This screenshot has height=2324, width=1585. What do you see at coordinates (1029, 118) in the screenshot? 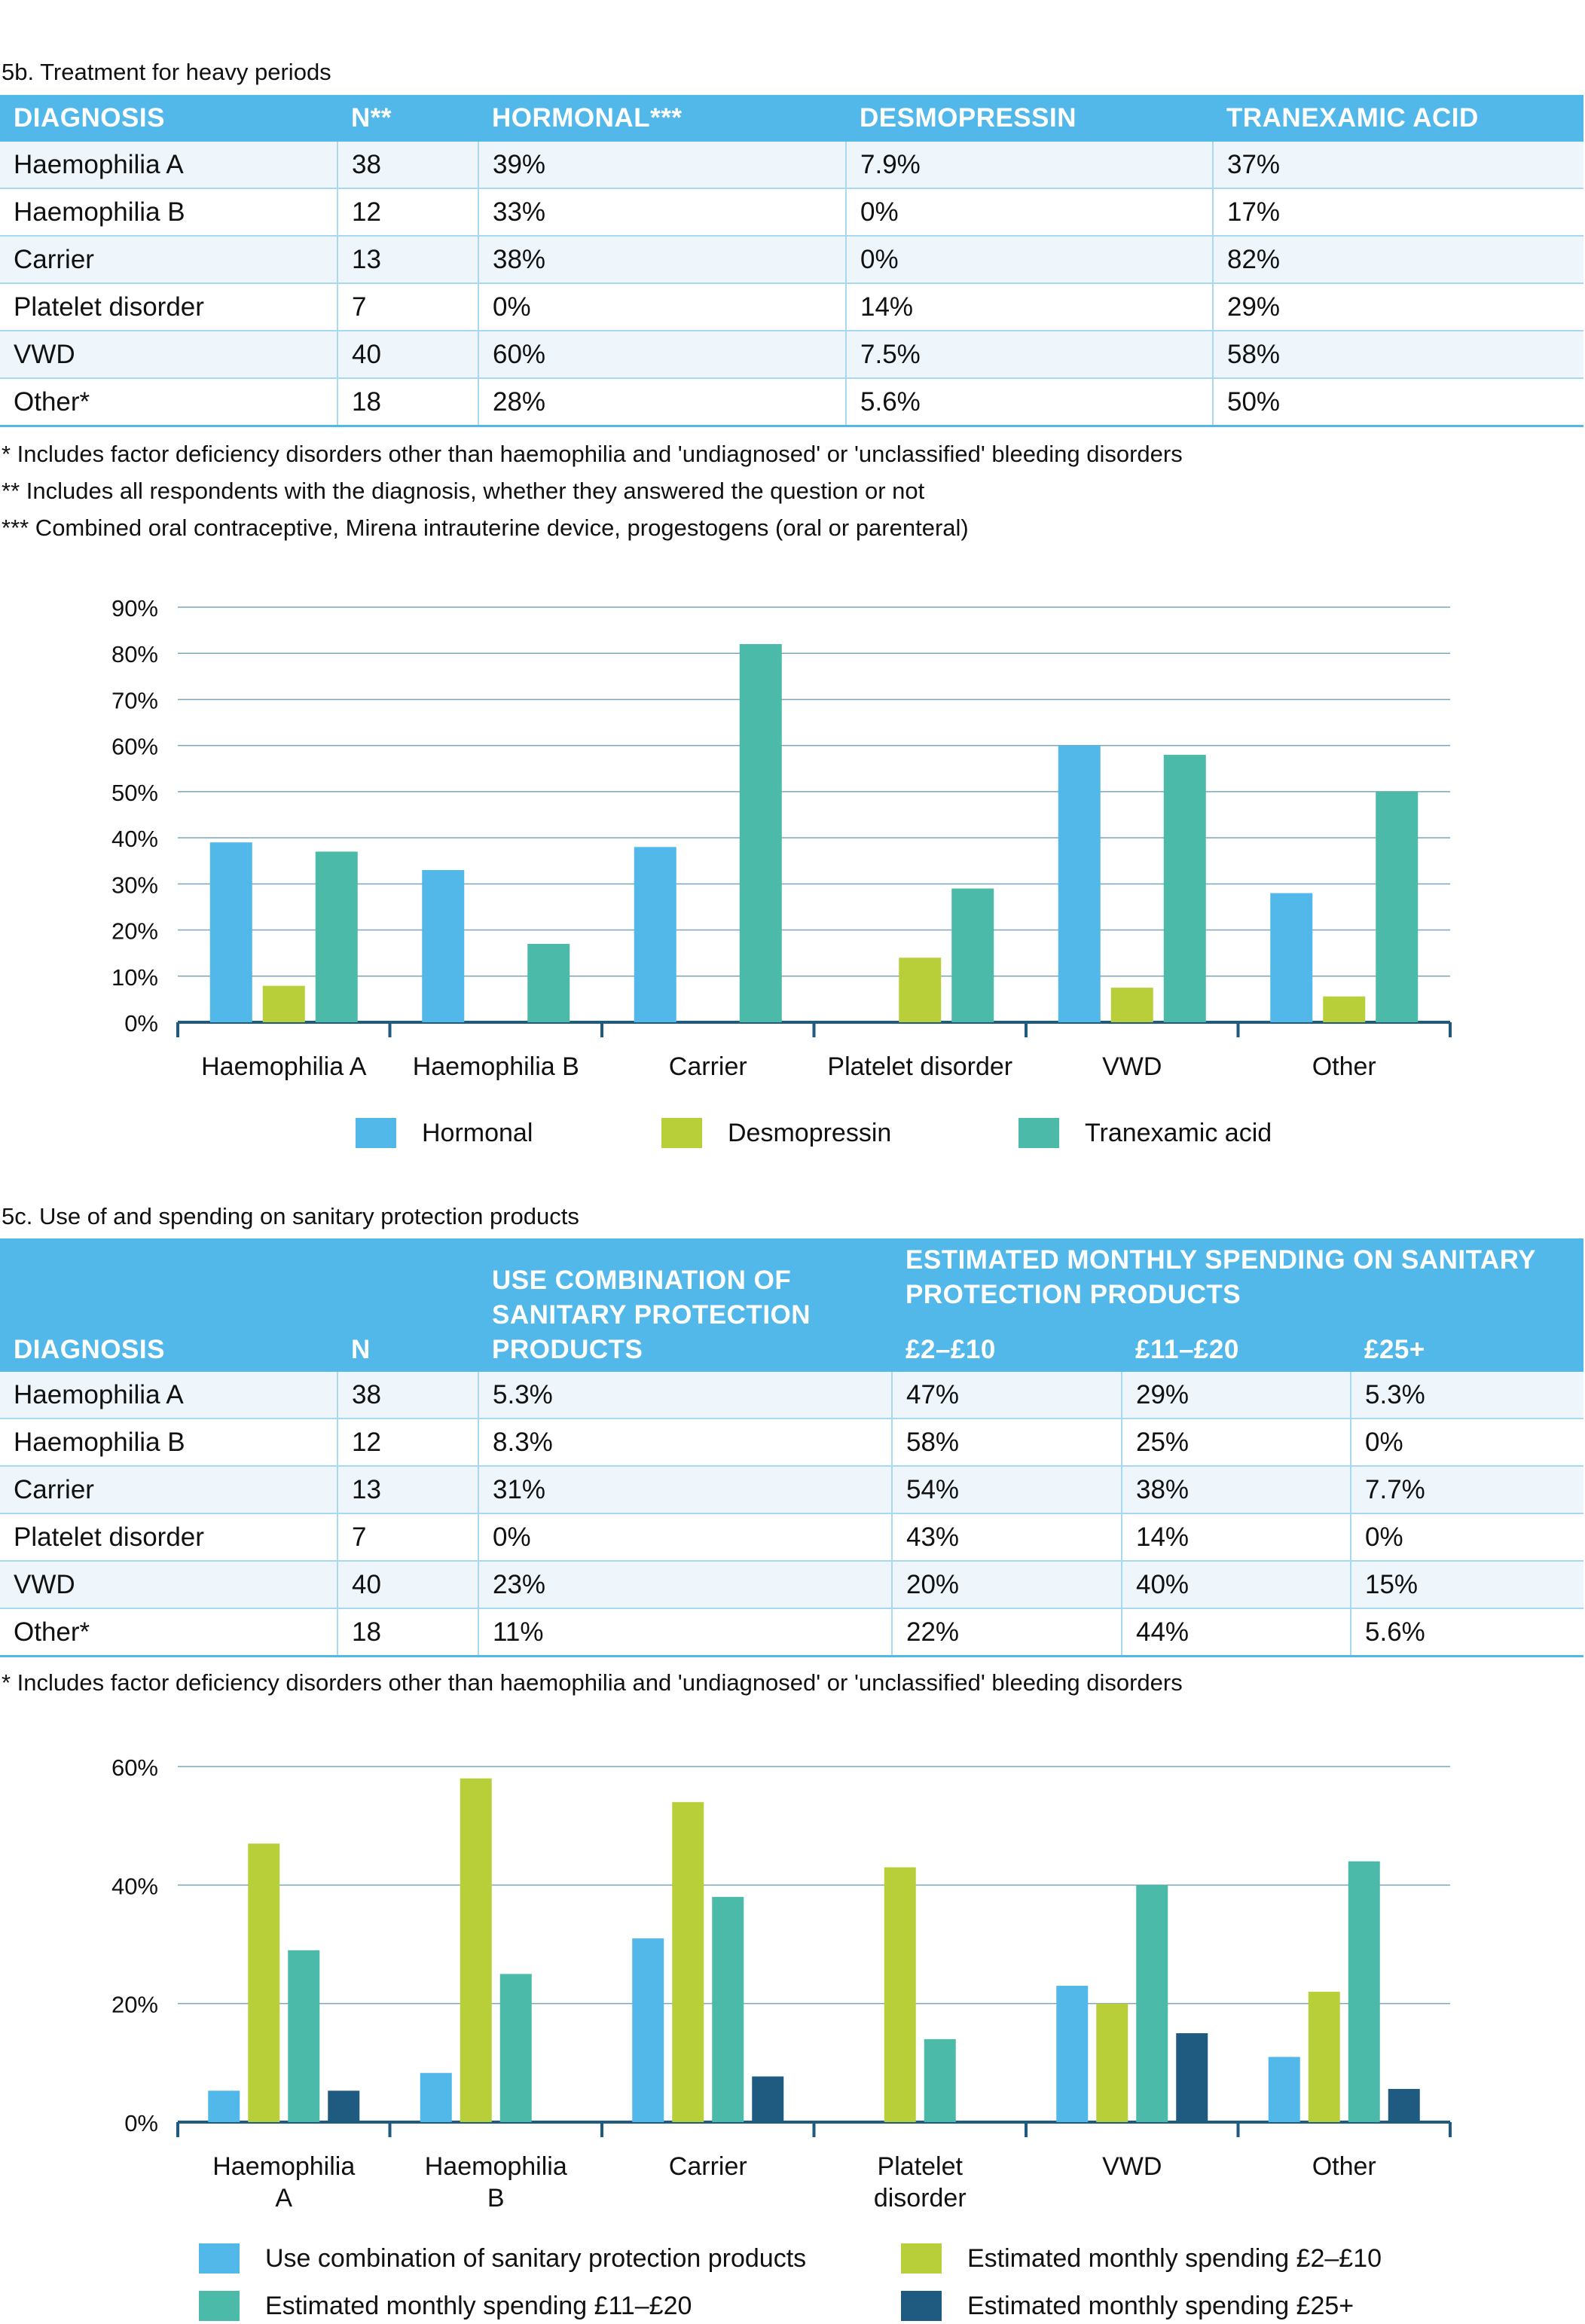
I see `header-desmopressin: DESMOPRESSIN` at bounding box center [1029, 118].